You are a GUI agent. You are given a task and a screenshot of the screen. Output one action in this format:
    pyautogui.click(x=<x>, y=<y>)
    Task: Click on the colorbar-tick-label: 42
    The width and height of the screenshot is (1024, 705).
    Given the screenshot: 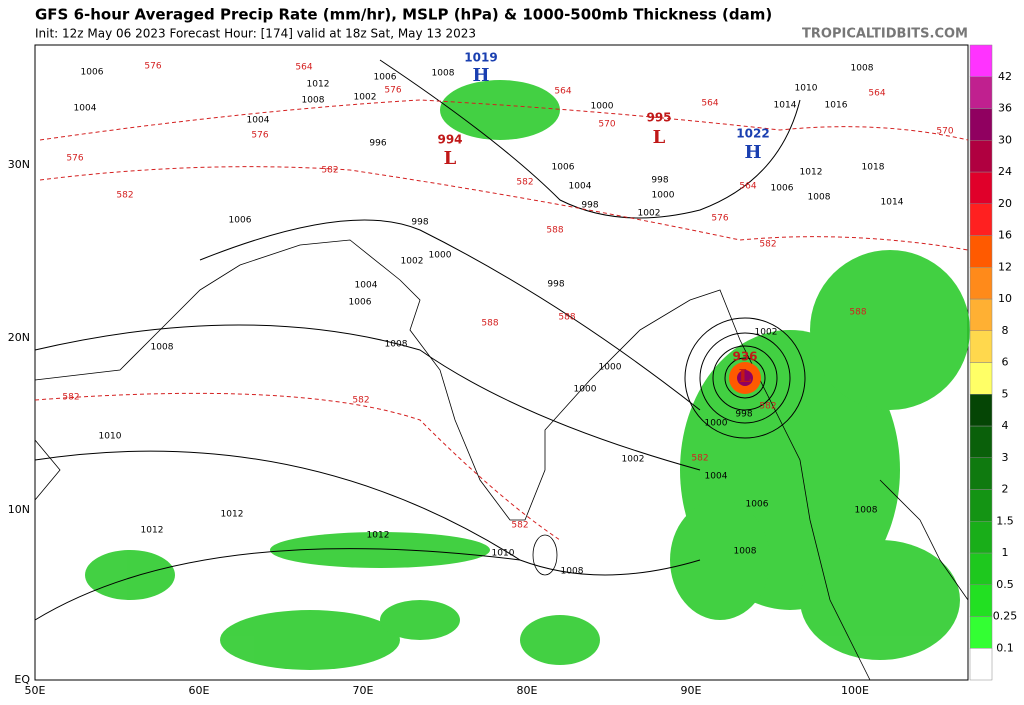 What is the action you would take?
    pyautogui.click(x=1005, y=76)
    